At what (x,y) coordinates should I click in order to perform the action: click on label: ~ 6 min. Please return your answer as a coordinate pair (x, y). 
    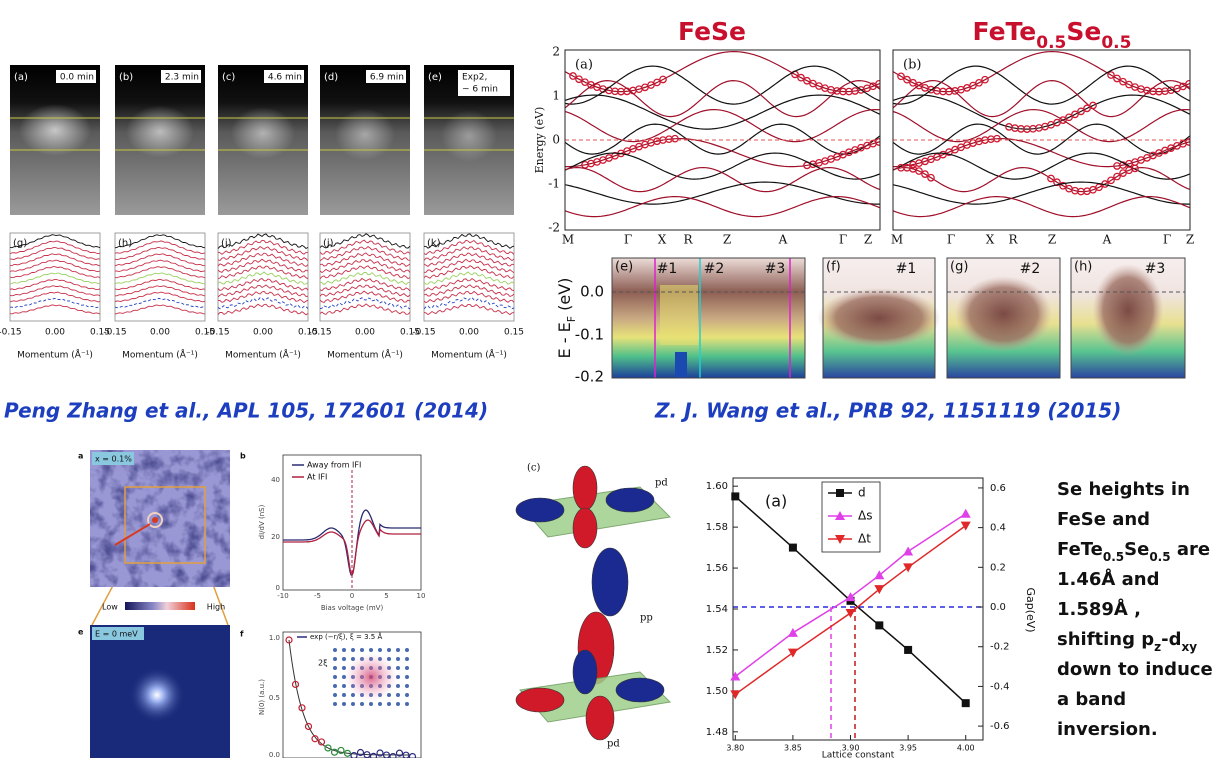
    Looking at the image, I should click on (480, 90).